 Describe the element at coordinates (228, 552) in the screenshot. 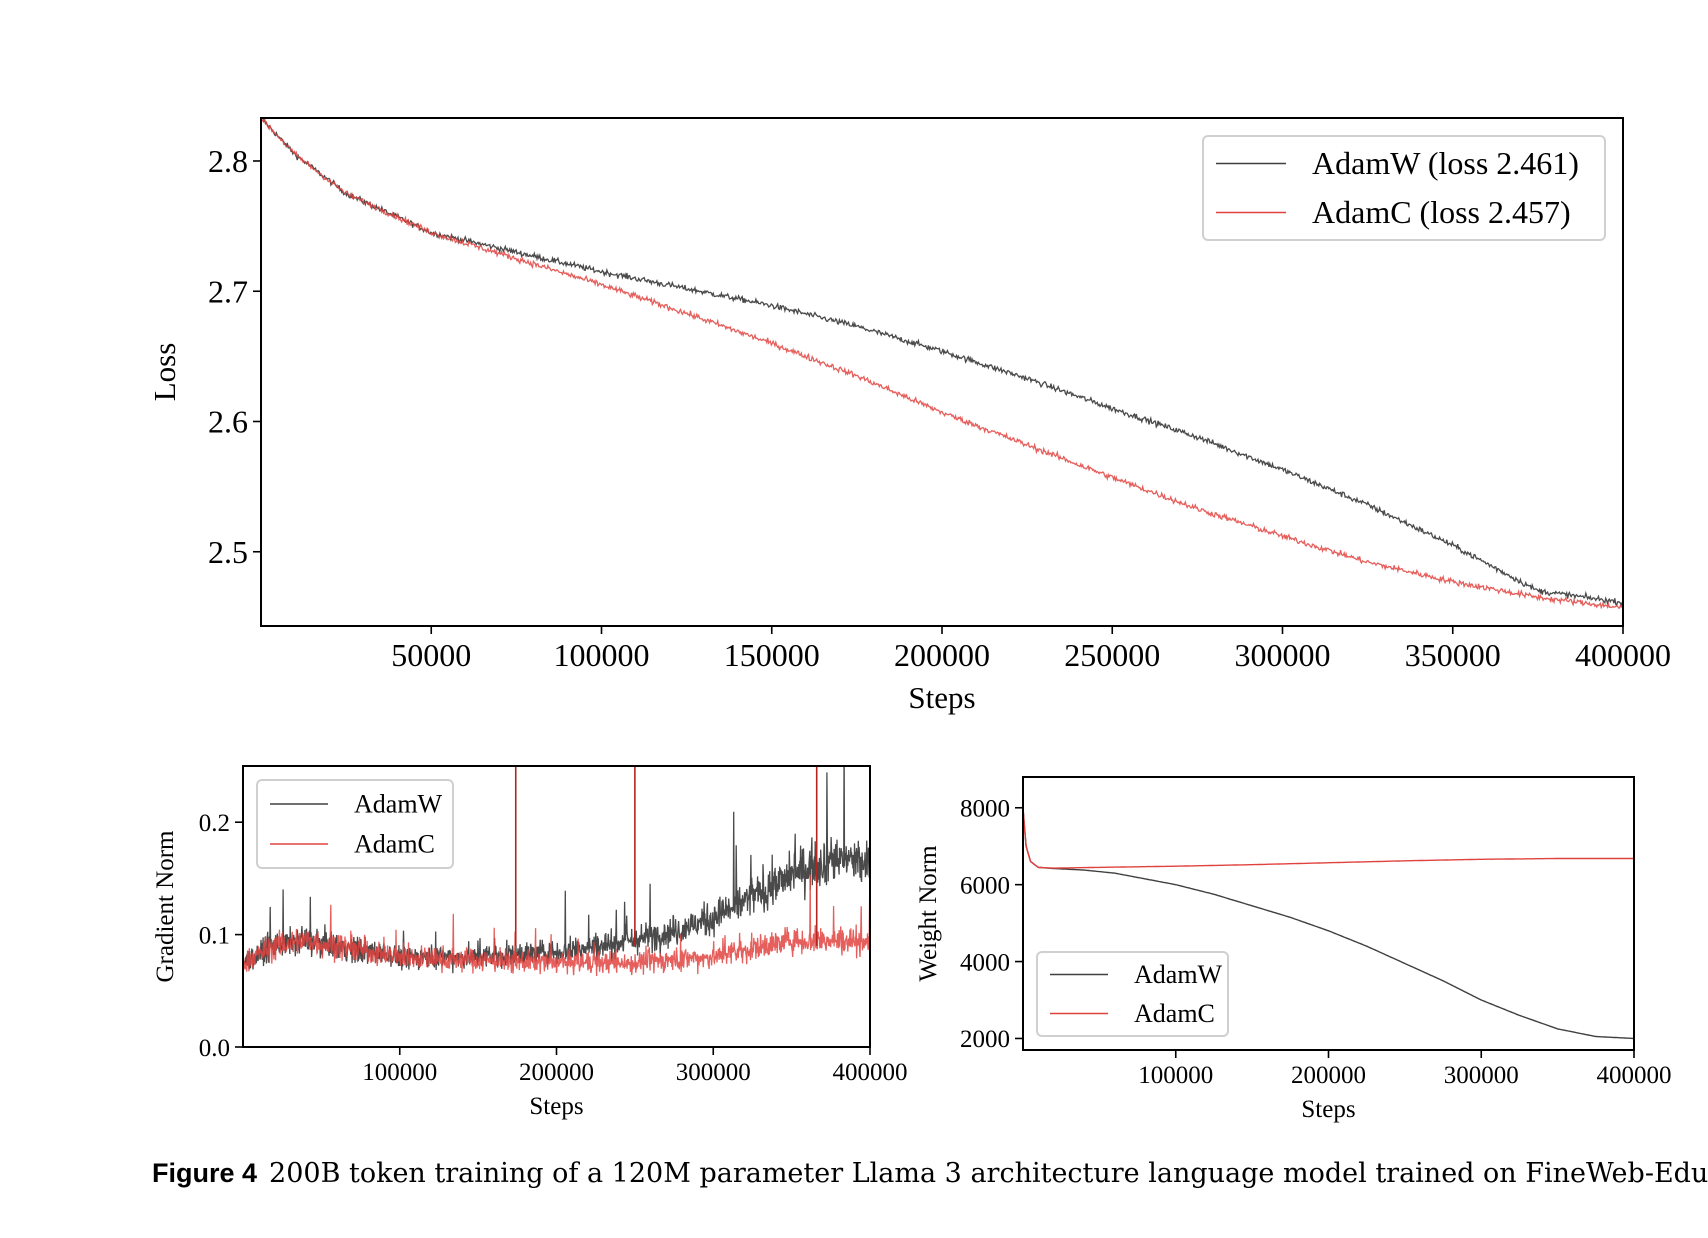

I see `y-tick-label: 2.5` at that location.